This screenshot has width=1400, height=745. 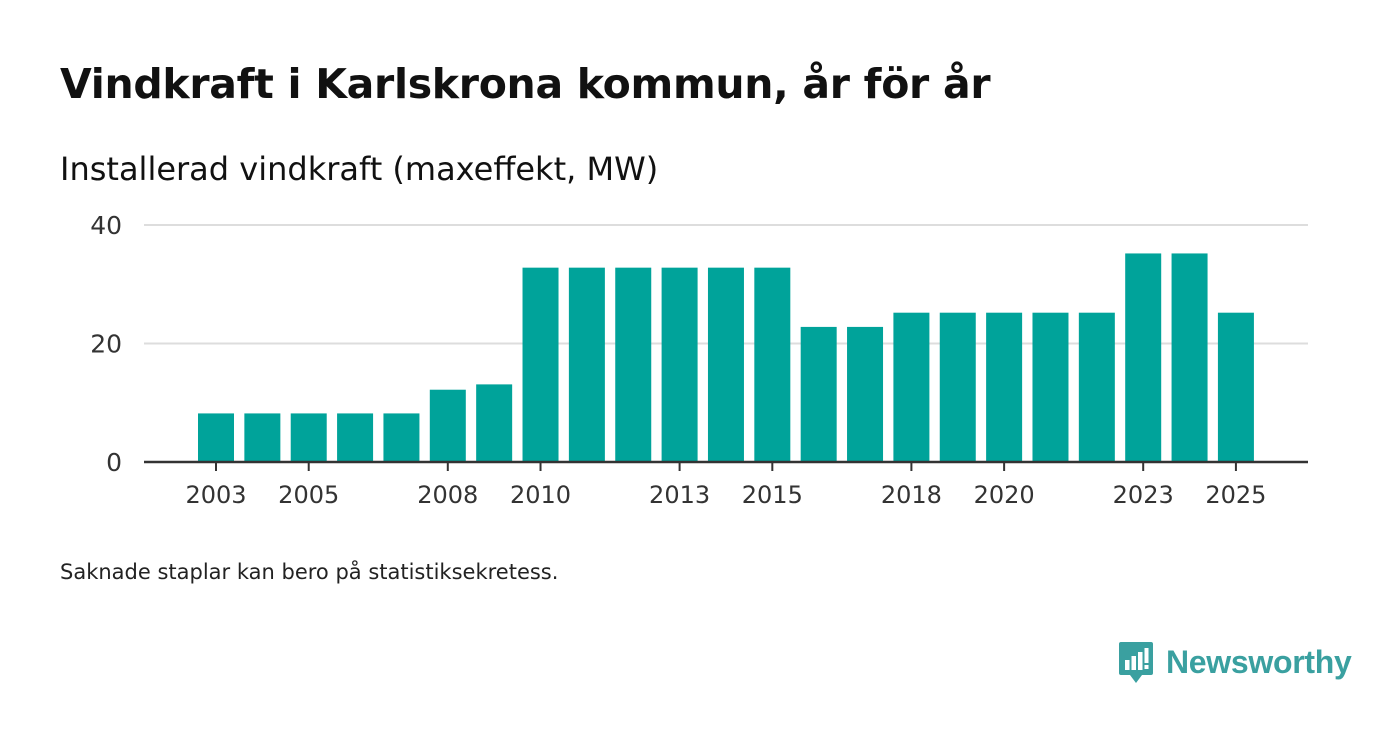 What do you see at coordinates (679, 495) in the screenshot?
I see `x-tick-label: 2013` at bounding box center [679, 495].